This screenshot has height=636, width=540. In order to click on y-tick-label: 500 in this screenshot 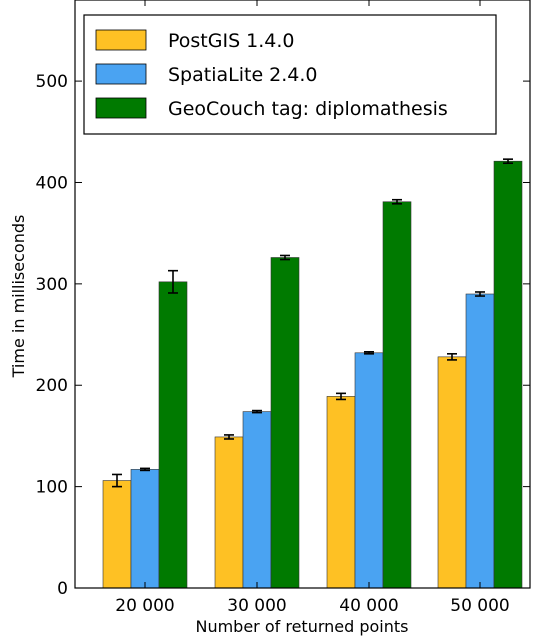, I will do `click(52, 82)`.